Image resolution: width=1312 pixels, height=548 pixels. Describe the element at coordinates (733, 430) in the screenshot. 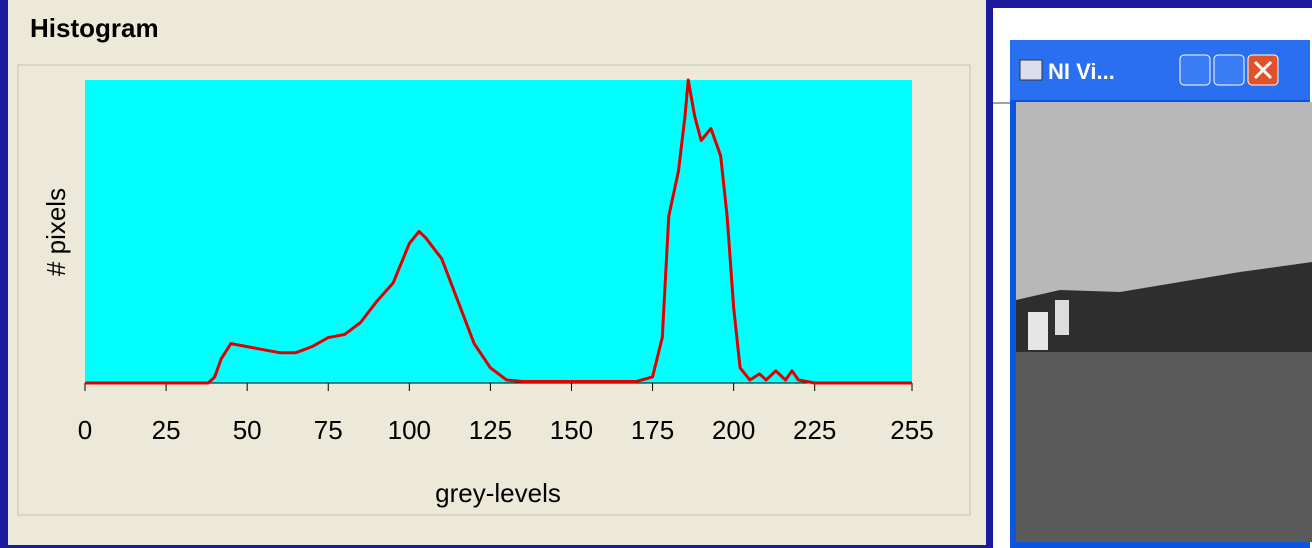

I see `x-tick-label: 200` at that location.